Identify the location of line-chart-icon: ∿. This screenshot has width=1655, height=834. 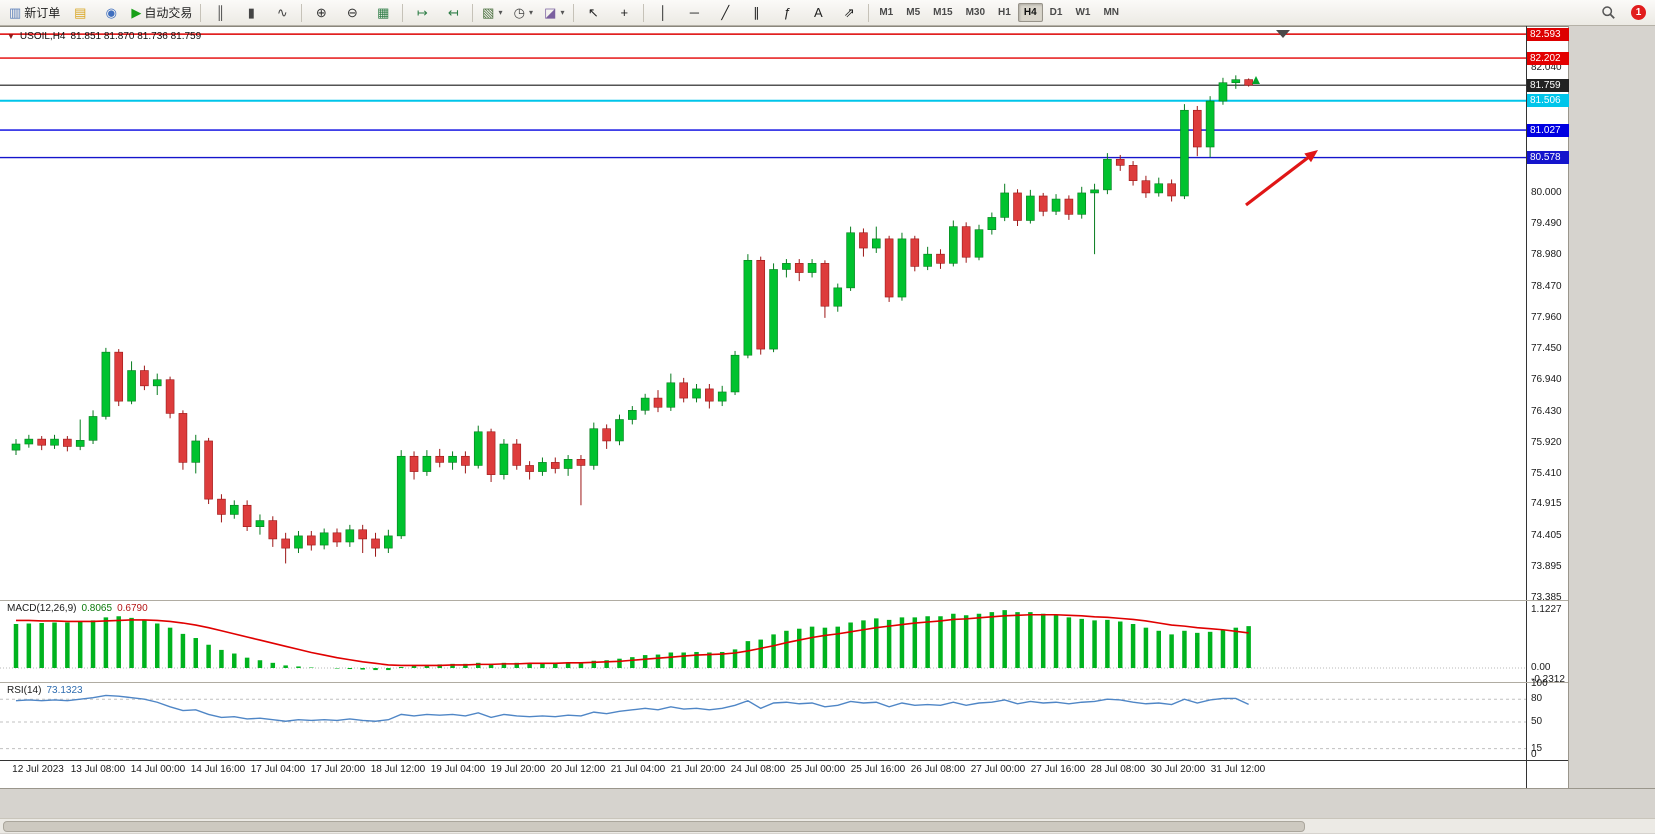
(282, 12).